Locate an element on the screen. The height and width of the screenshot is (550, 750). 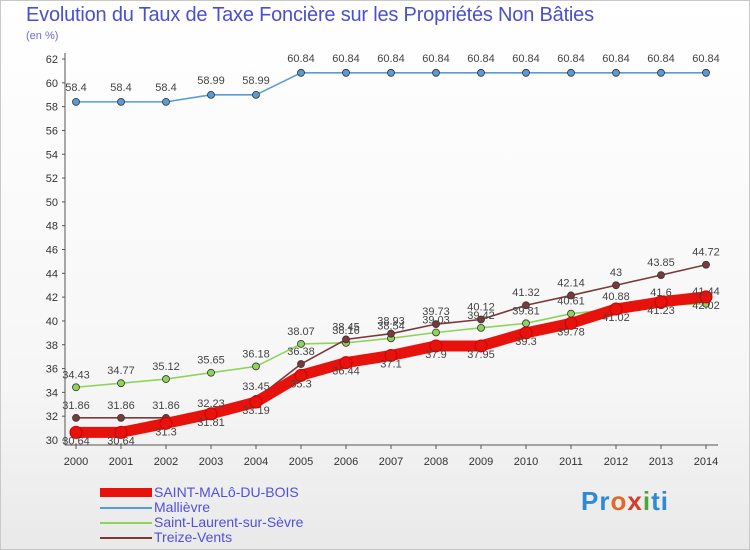
data-label: 41.6 is located at coordinates (660, 293).